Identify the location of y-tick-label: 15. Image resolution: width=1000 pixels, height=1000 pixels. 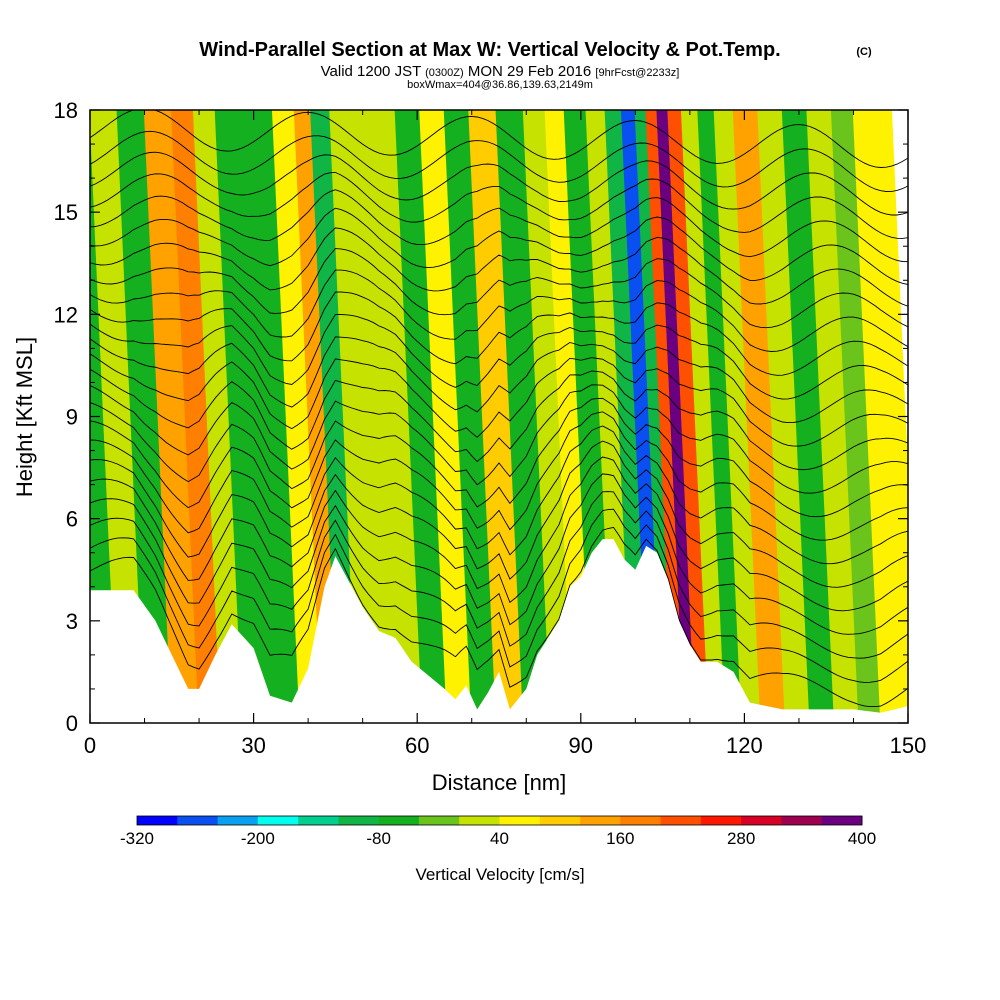
(66, 212).